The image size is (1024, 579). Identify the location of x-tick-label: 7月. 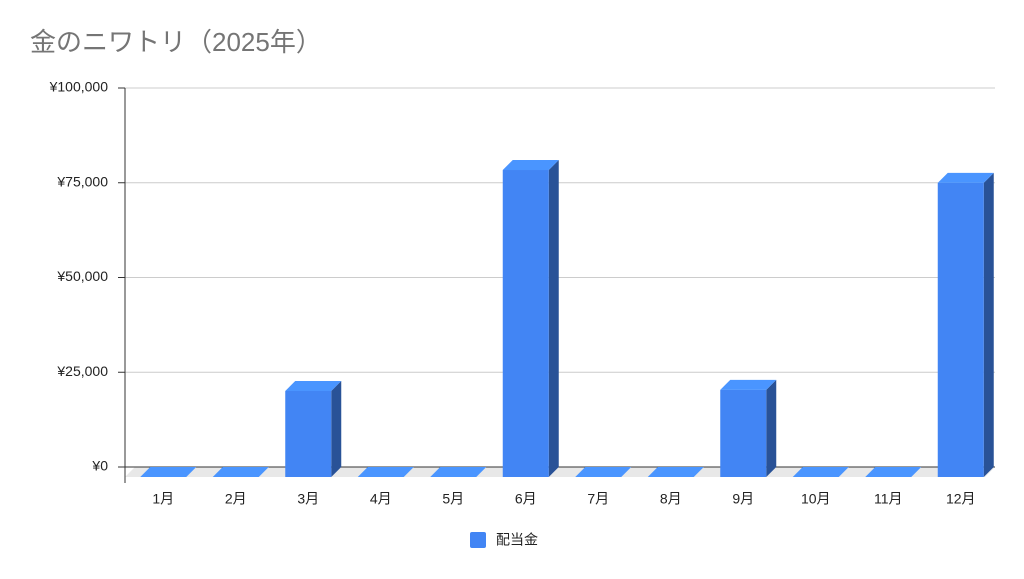
(598, 499).